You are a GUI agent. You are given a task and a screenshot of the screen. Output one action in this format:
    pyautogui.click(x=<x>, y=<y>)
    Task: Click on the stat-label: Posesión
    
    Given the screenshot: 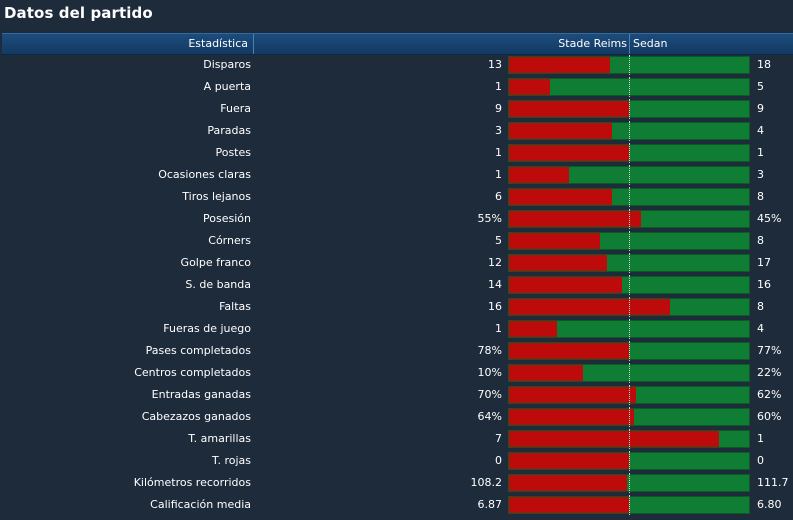 What is the action you would take?
    pyautogui.click(x=227, y=218)
    